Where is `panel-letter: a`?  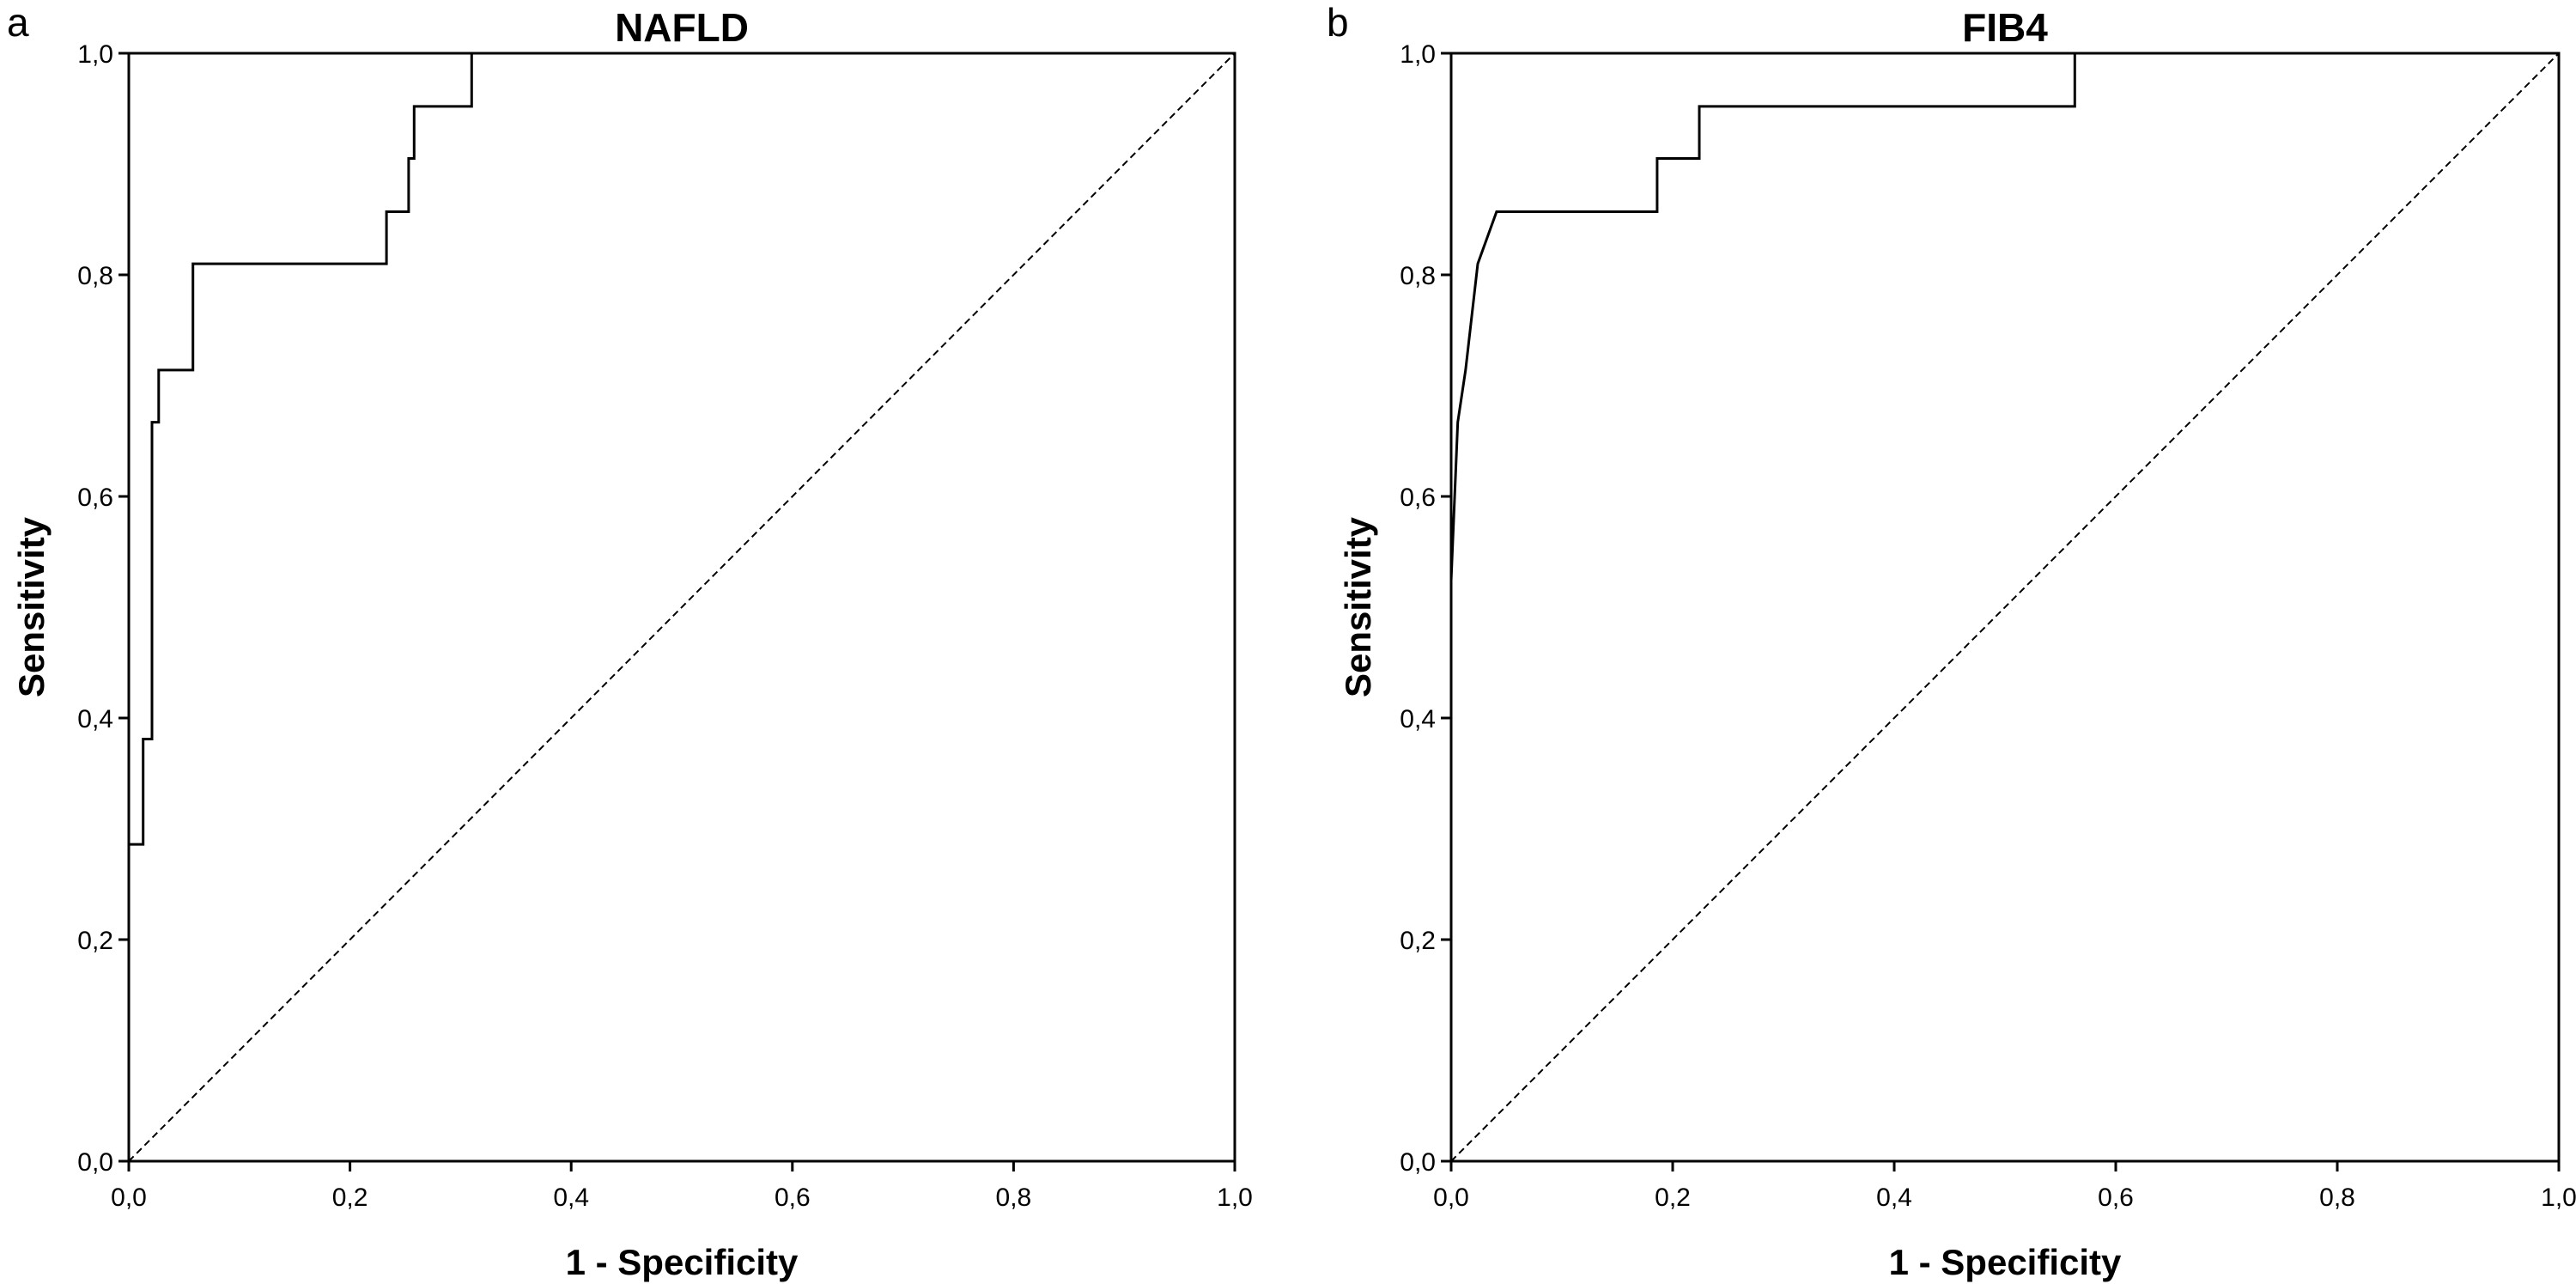
panel-letter: a is located at coordinates (18, 22).